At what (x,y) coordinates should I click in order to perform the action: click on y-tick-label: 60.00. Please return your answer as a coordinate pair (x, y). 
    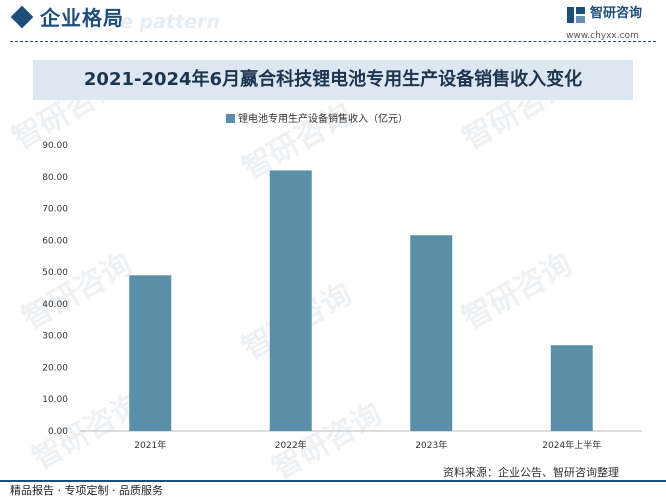
    Looking at the image, I should click on (55, 241).